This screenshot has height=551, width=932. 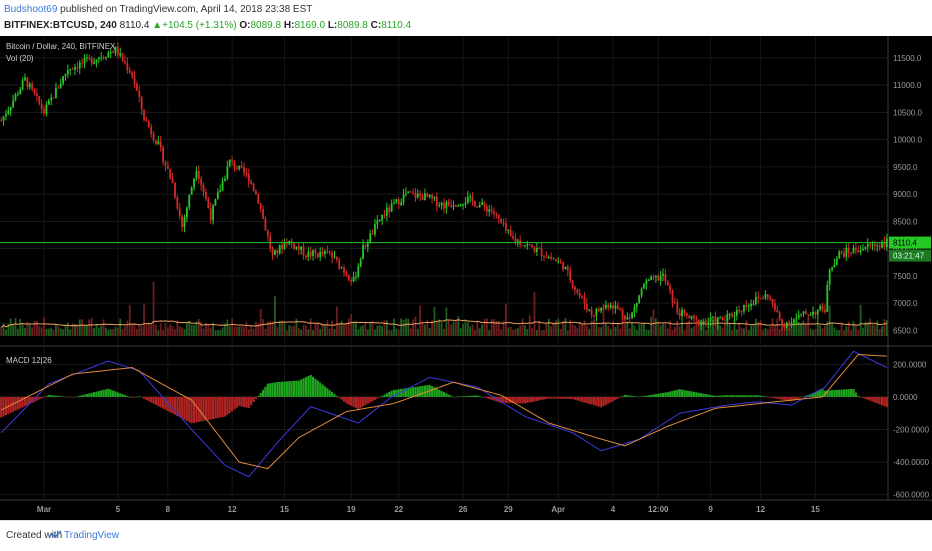 I want to click on tradingview-brand-link: TradingView, so click(x=92, y=535).